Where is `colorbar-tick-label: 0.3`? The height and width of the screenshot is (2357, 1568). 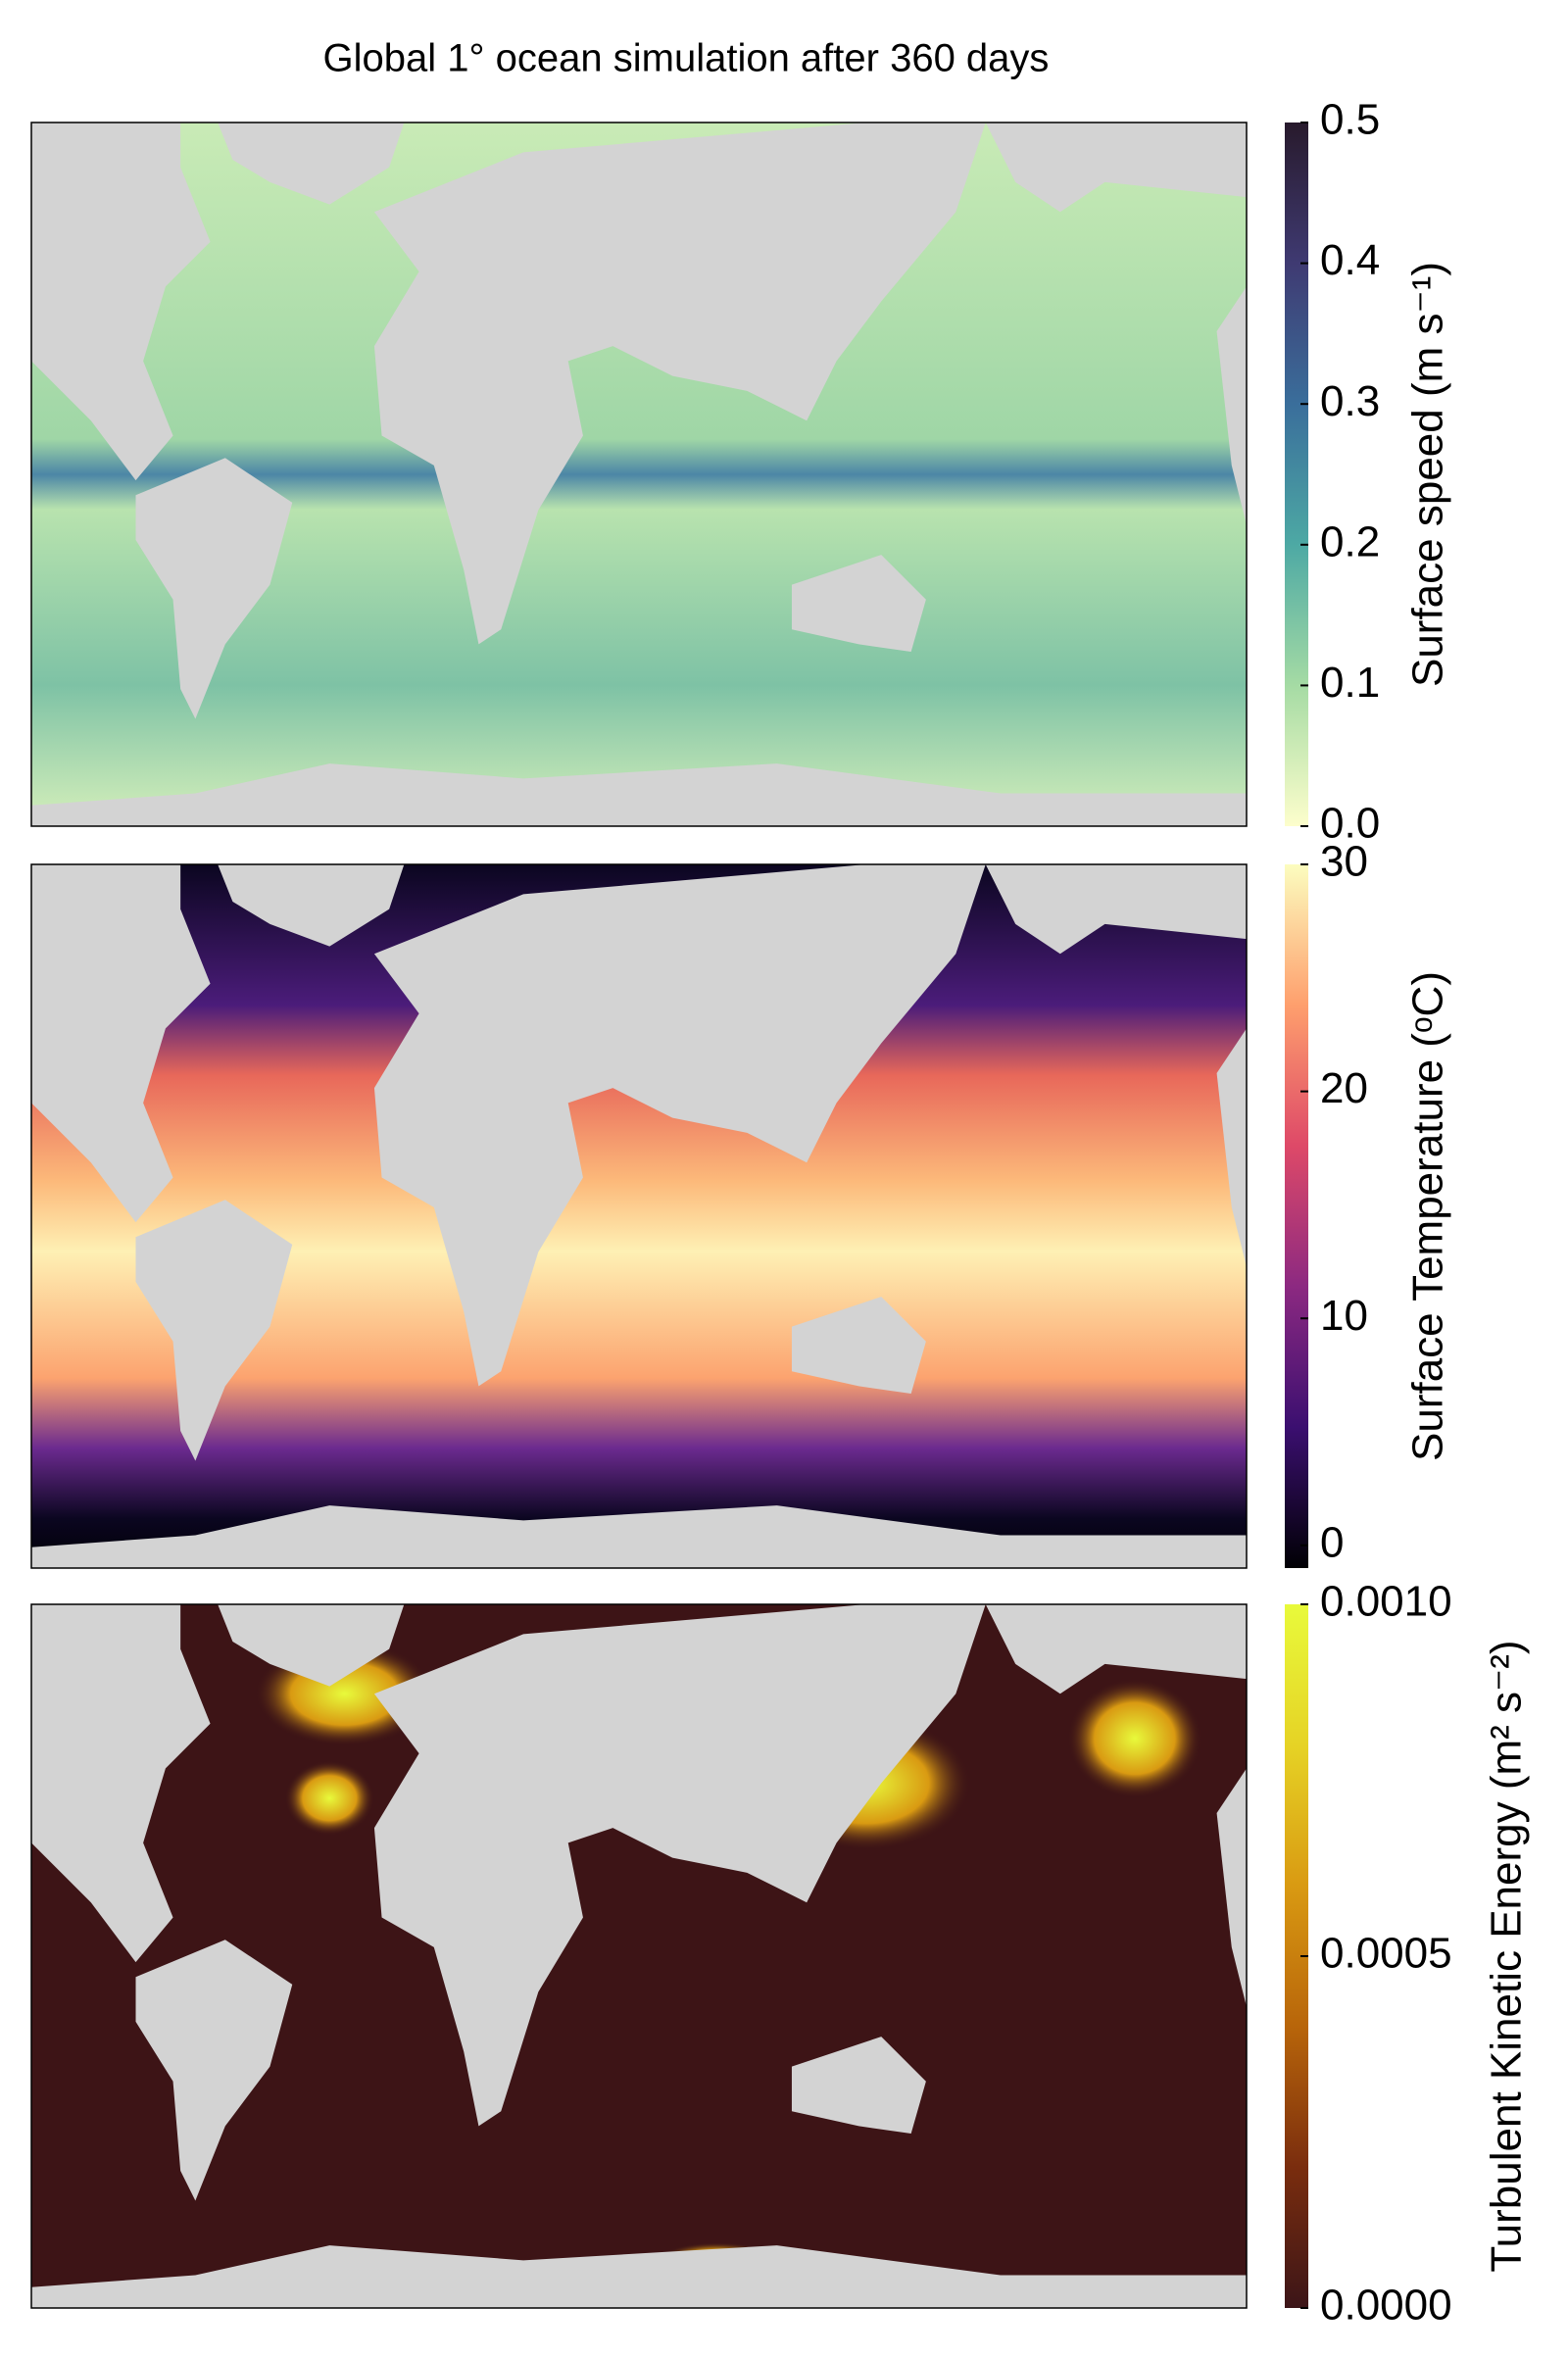 colorbar-tick-label: 0.3 is located at coordinates (1350, 401).